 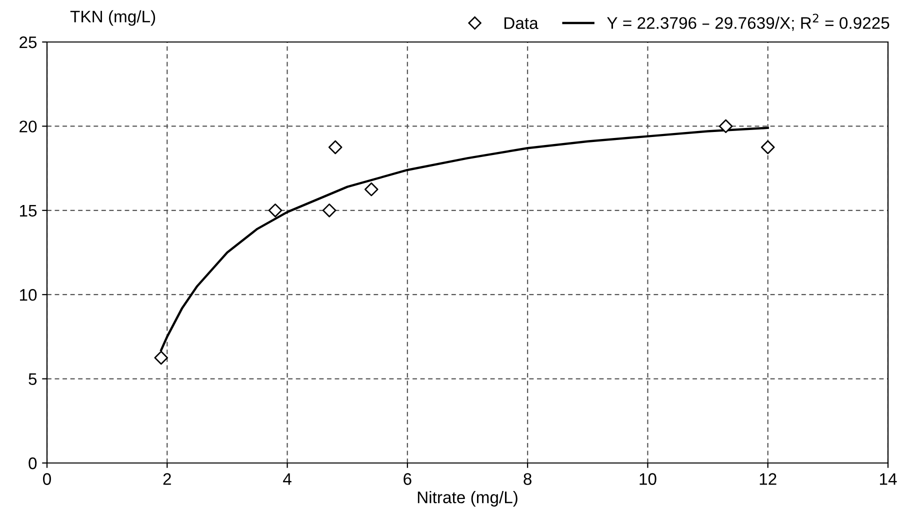 What do you see at coordinates (648, 479) in the screenshot?
I see `x-tick-label: 10` at bounding box center [648, 479].